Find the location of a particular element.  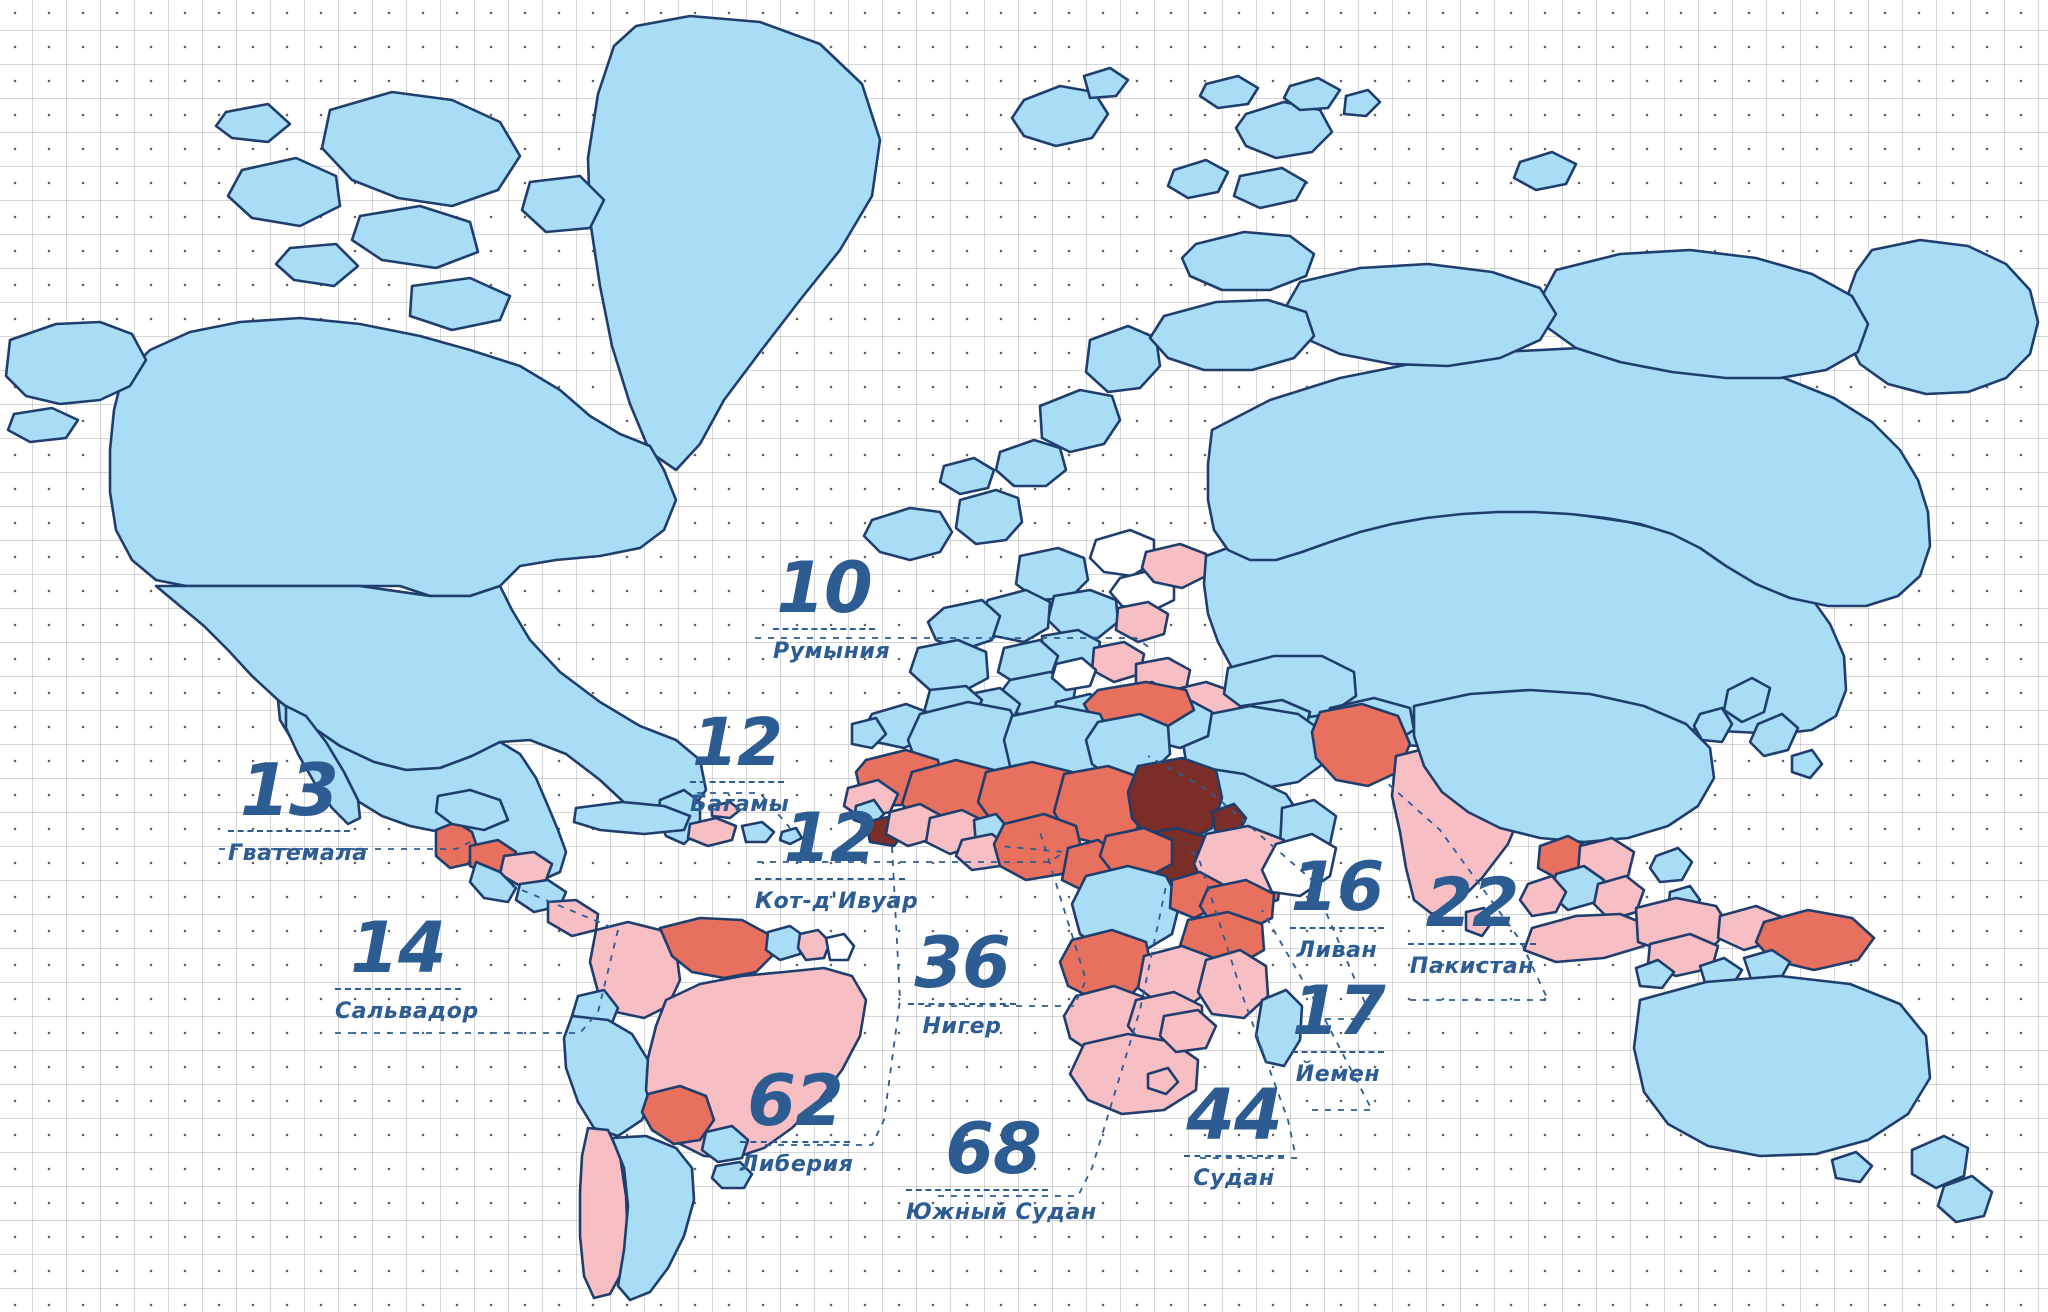

callout-value: 13 is located at coordinates (289, 790).